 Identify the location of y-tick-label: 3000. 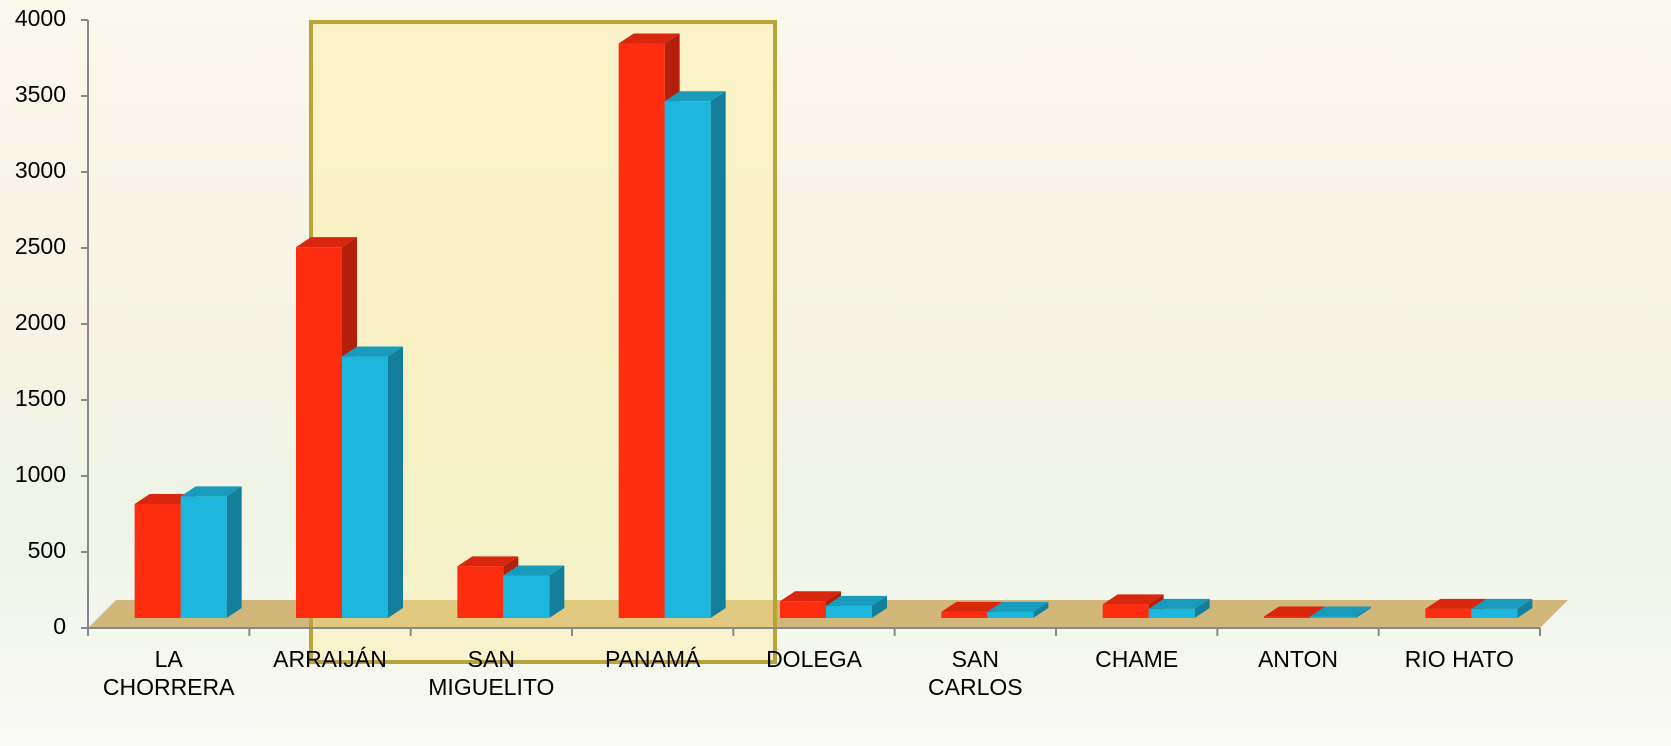
(40, 170).